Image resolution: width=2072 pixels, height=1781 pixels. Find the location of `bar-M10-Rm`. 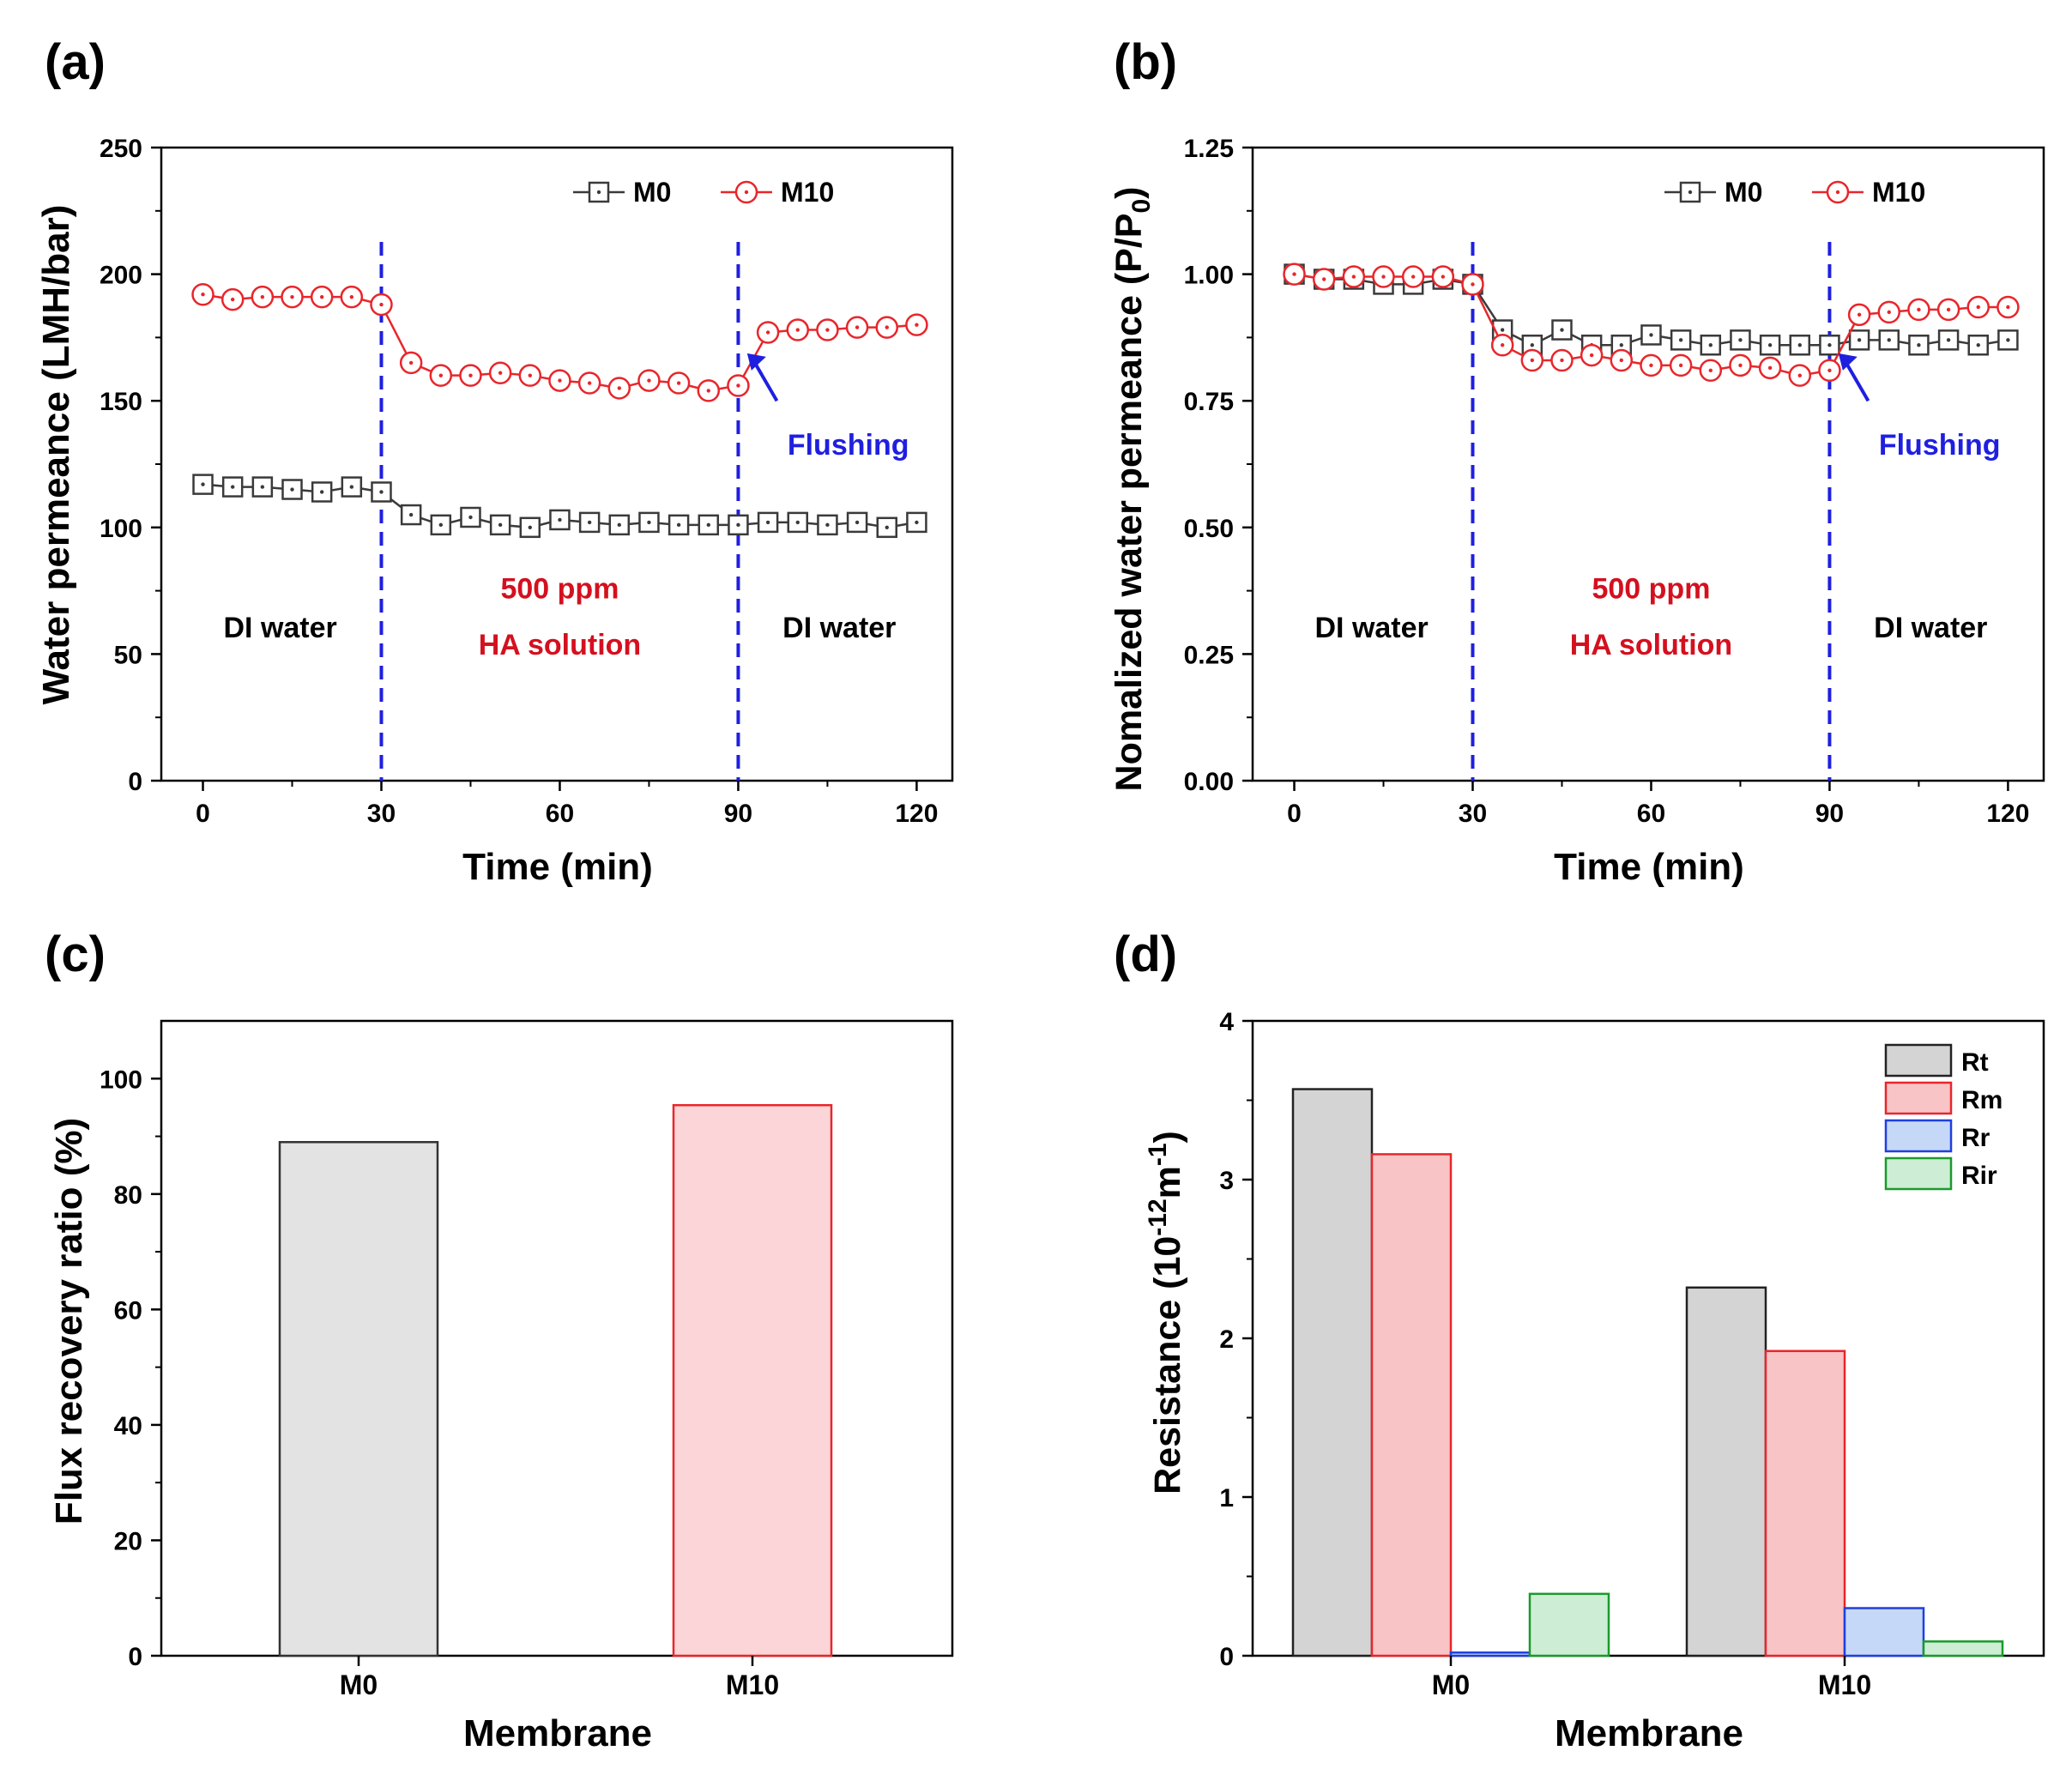

bar-M10-Rm is located at coordinates (1805, 1503).